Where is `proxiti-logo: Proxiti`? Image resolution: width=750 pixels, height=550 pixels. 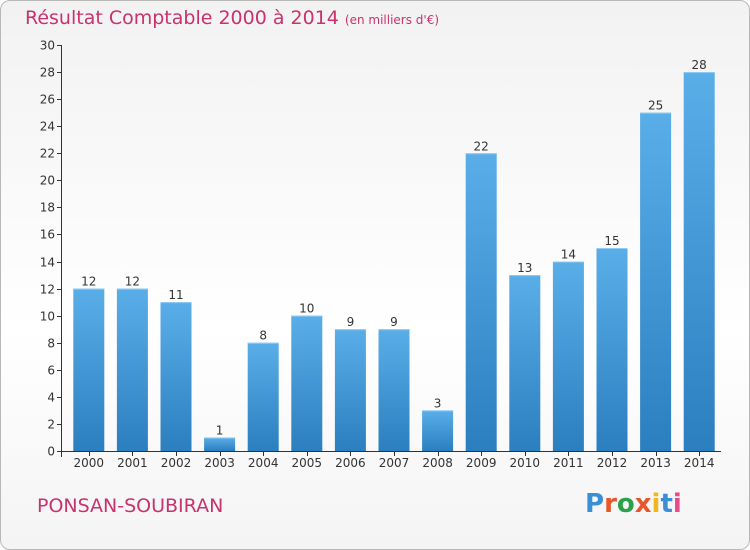
proxiti-logo: Proxiti is located at coordinates (633, 504).